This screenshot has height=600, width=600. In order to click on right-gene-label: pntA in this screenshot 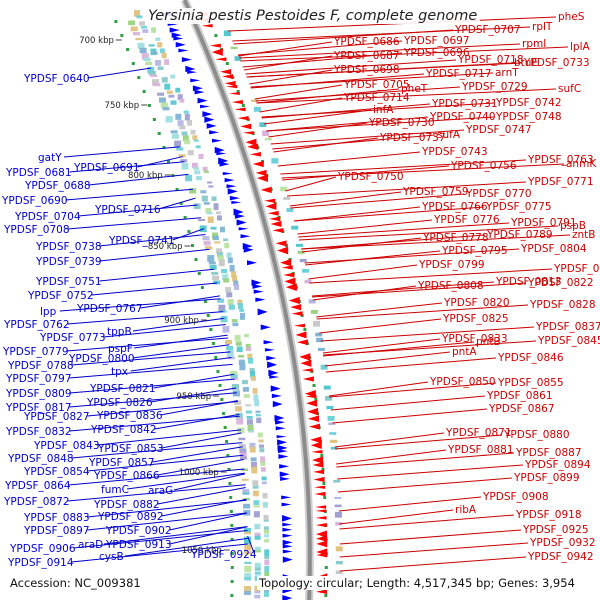, I will do `click(464, 352)`.